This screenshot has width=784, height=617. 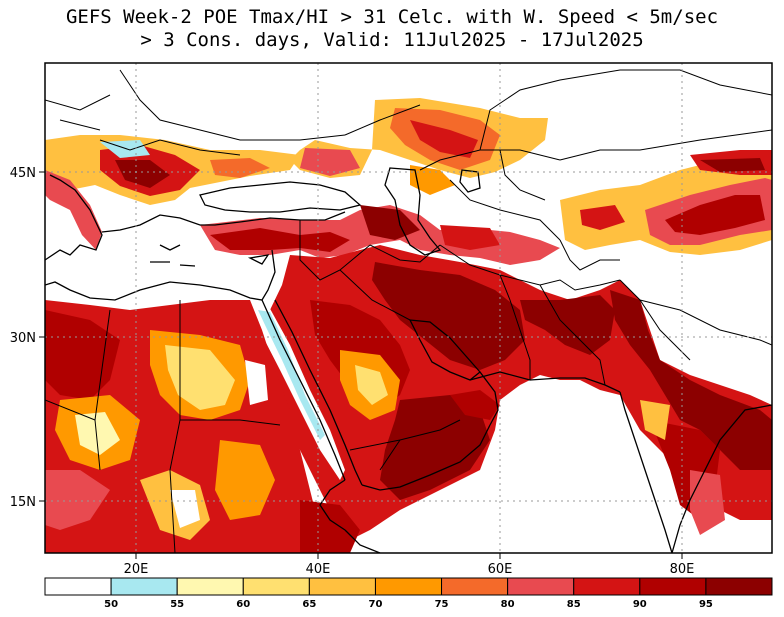 I want to click on colorbar-level-label: 65, so click(x=309, y=604).